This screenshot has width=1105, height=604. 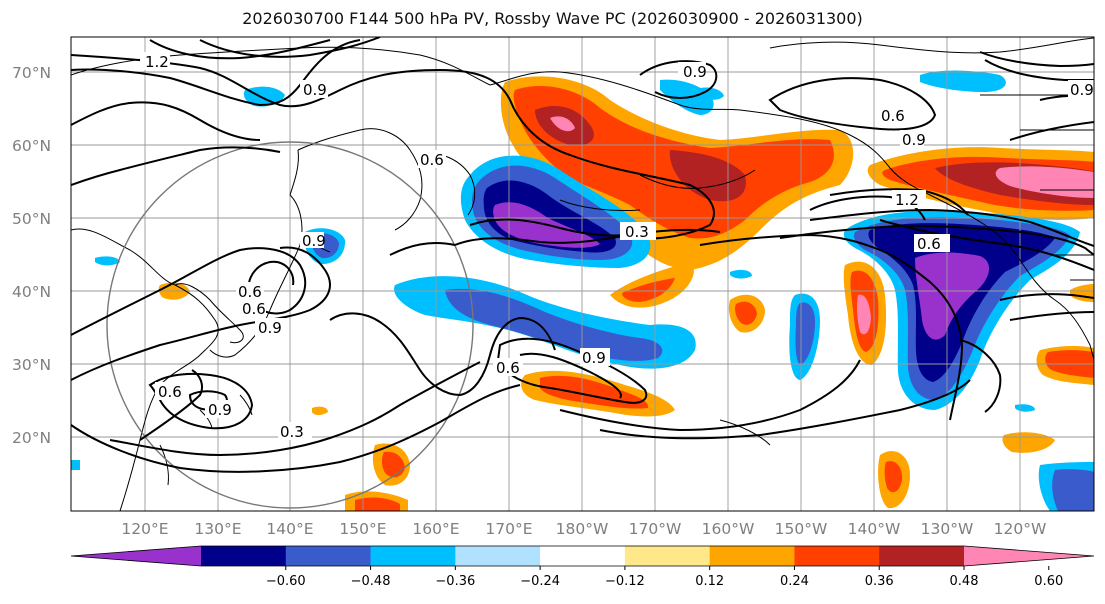 I want to click on colorbar-tick-label: −0.36, so click(x=455, y=581).